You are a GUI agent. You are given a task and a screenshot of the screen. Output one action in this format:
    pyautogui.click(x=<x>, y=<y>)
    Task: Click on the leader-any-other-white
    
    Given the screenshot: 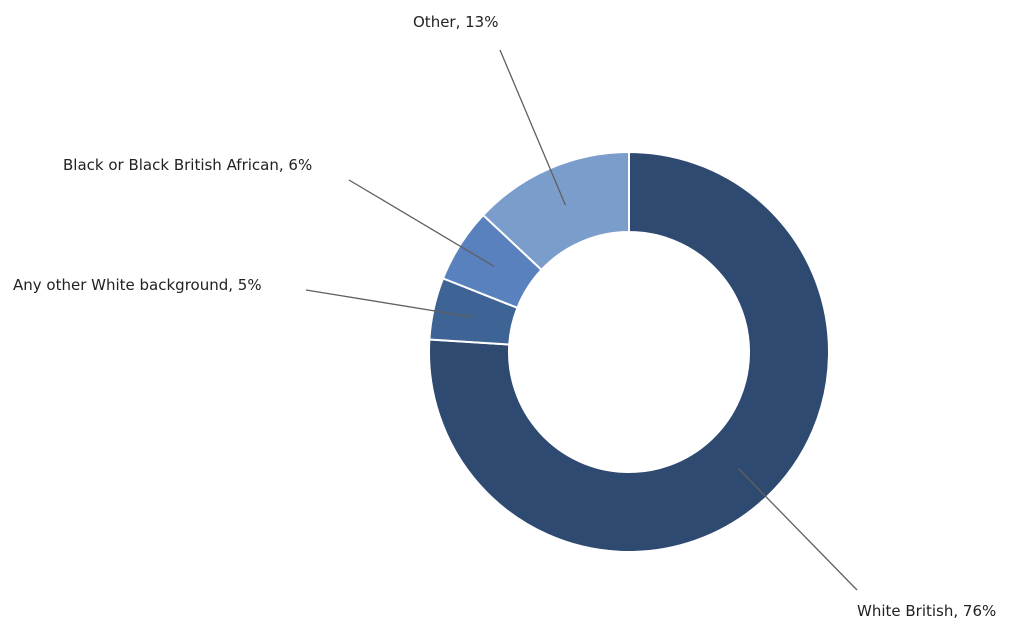 What is the action you would take?
    pyautogui.click(x=389, y=303)
    